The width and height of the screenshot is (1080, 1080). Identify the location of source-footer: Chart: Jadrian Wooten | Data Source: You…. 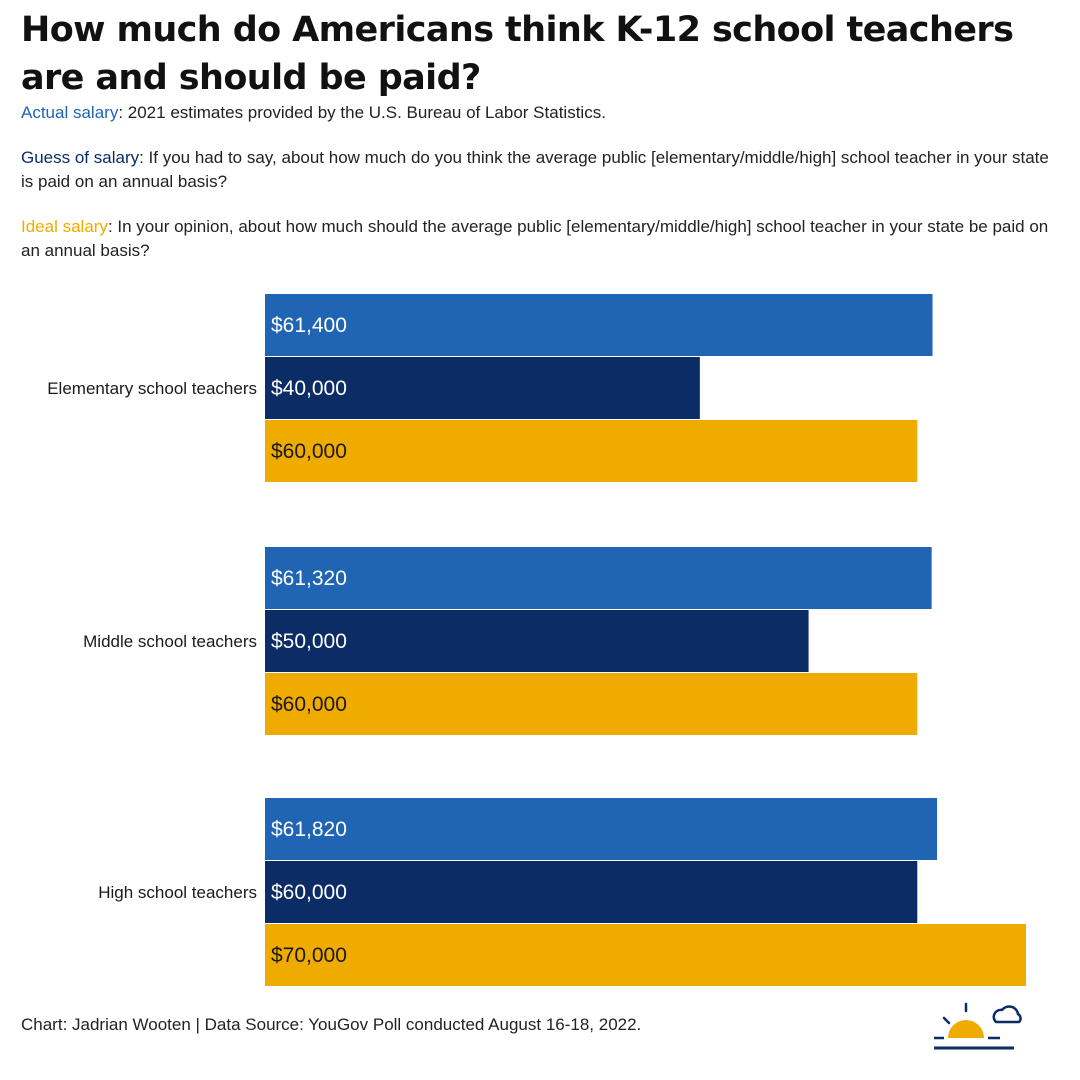
(331, 1024).